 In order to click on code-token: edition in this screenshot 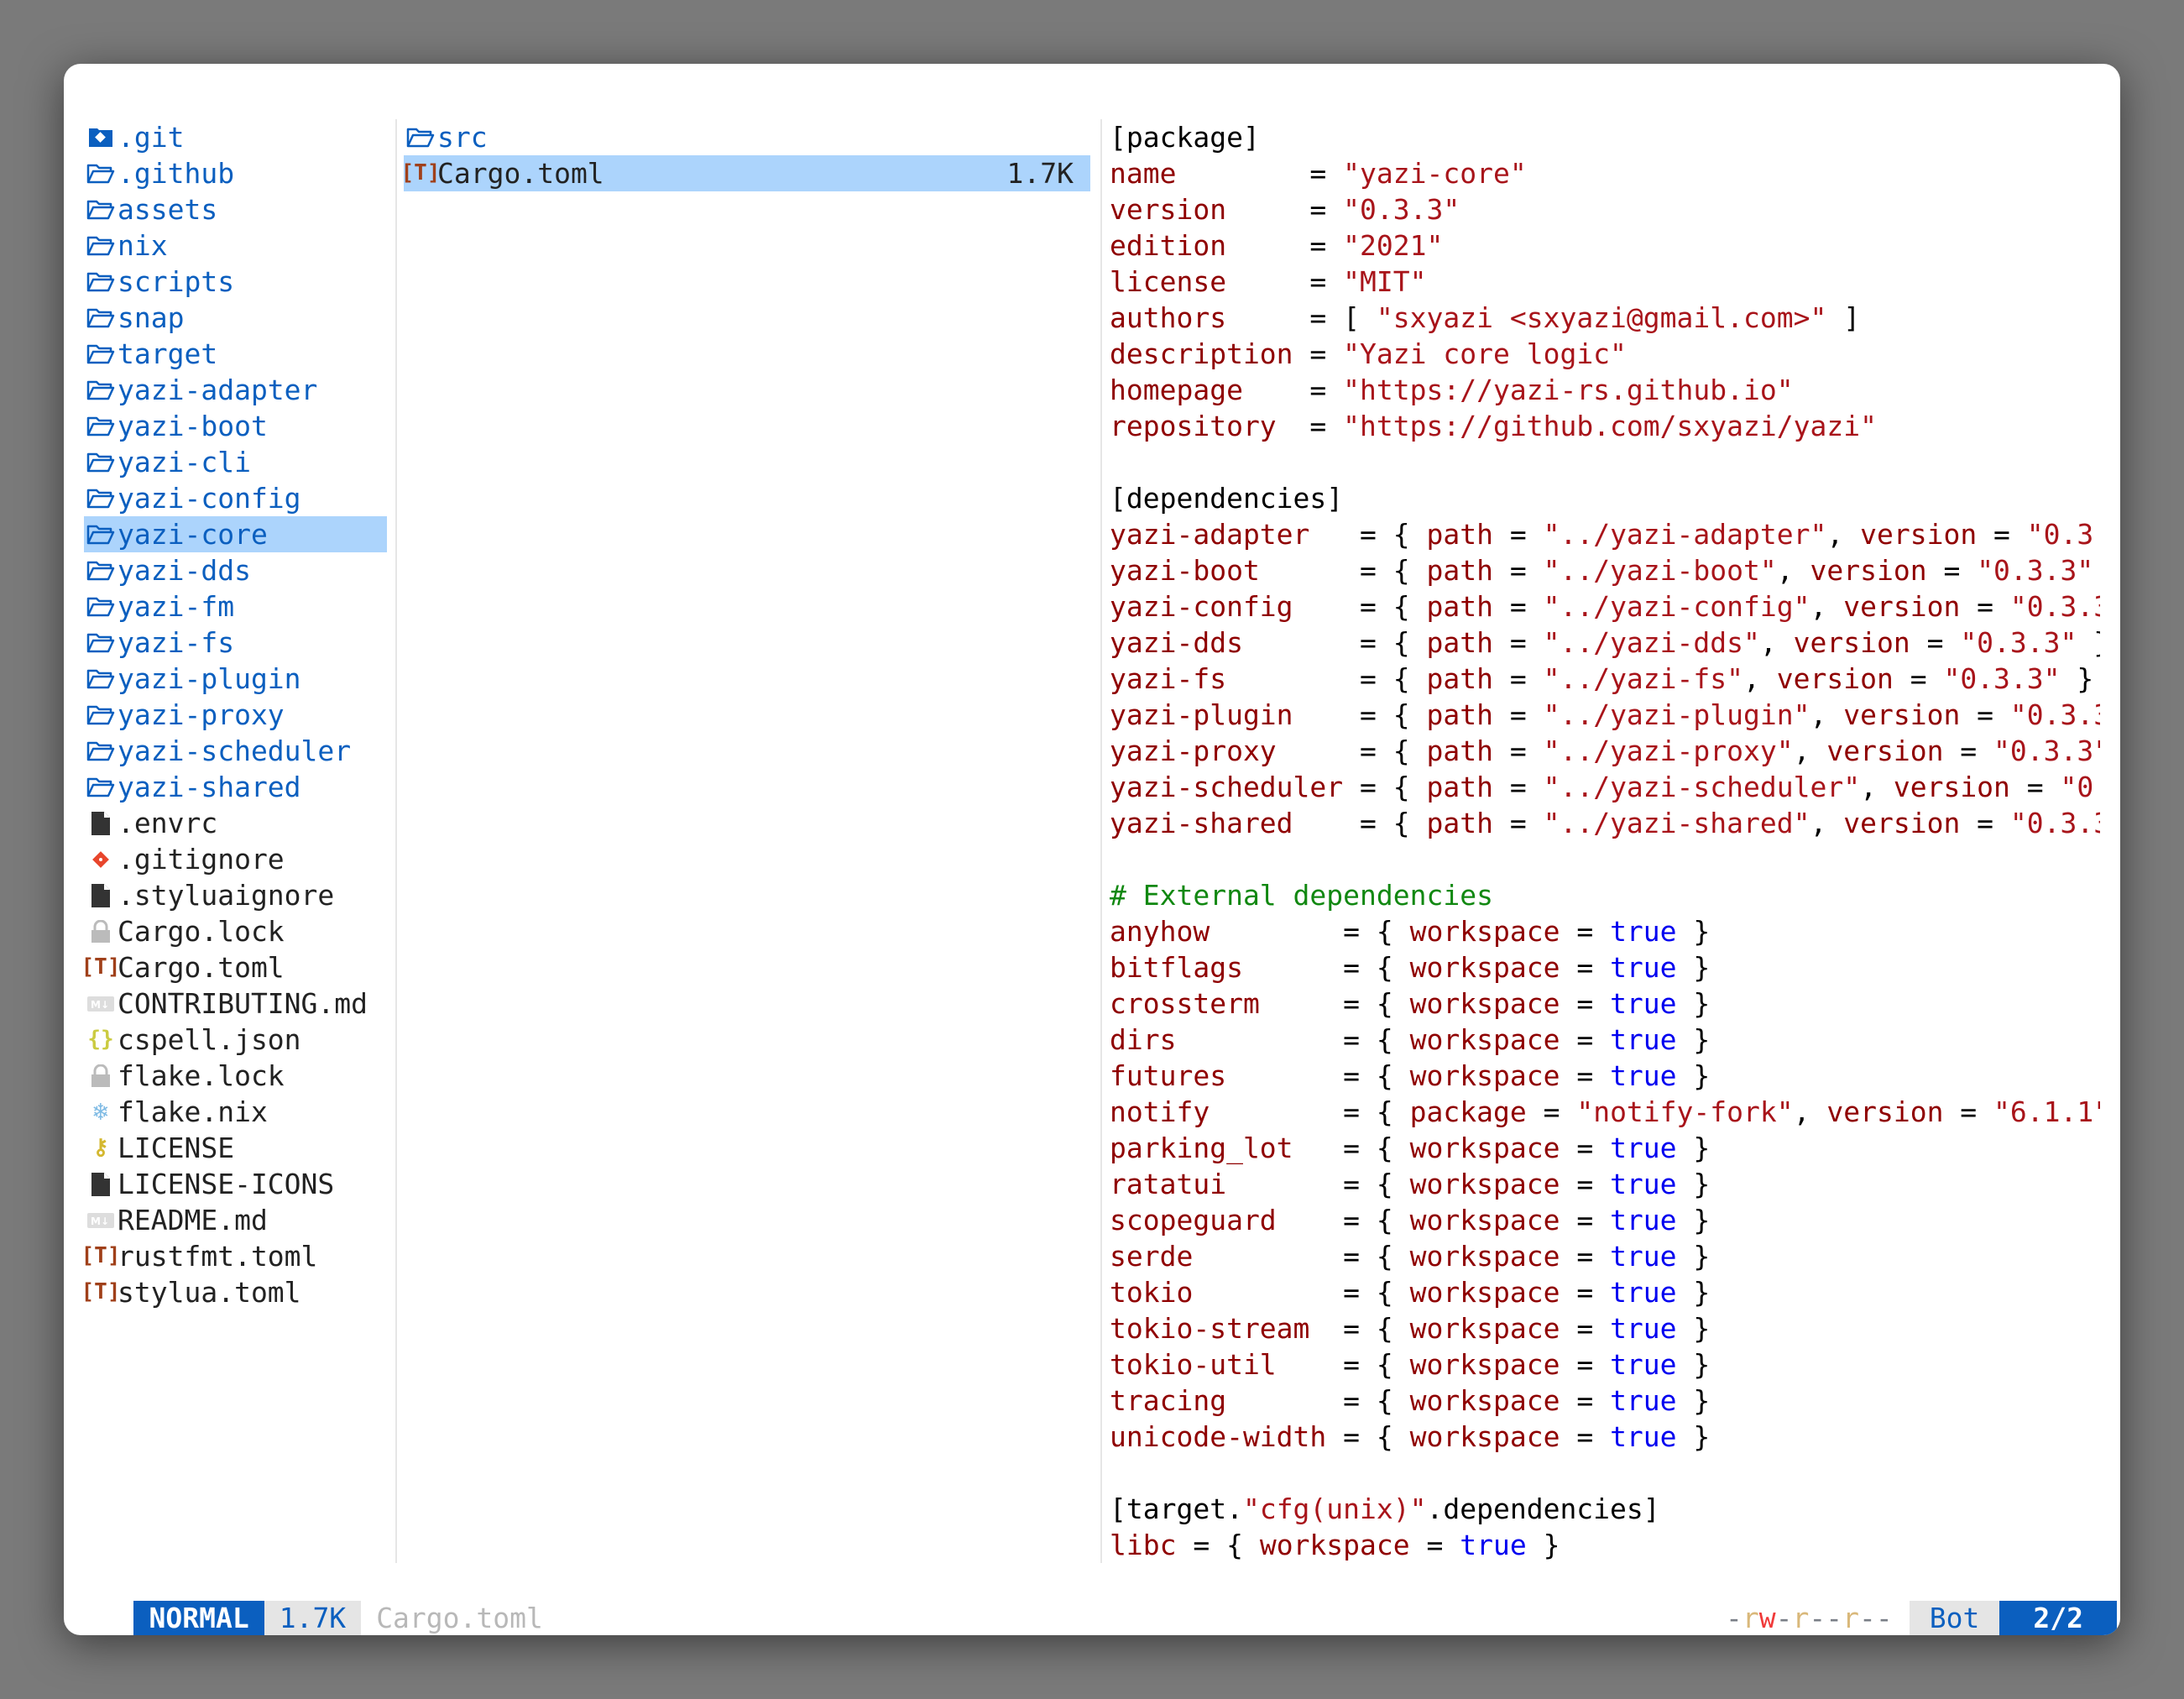, I will do `click(1210, 245)`.